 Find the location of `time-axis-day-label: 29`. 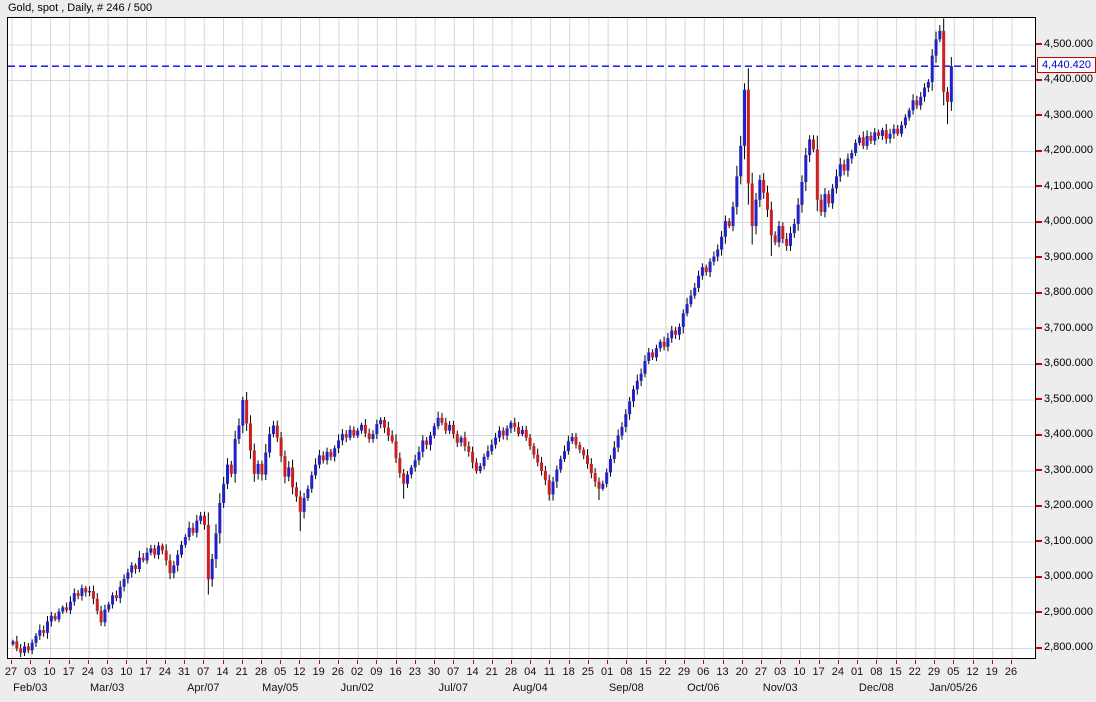

time-axis-day-label: 29 is located at coordinates (934, 672).